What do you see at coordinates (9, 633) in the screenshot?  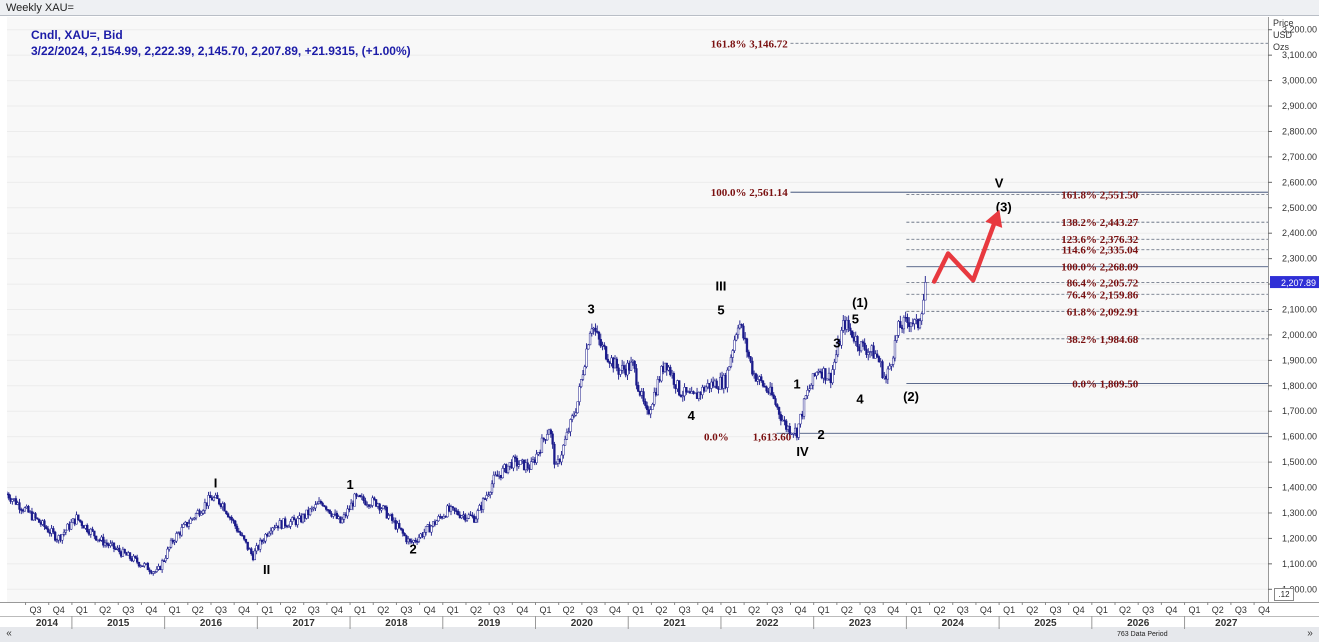 I see `scroll-left-icon: «` at bounding box center [9, 633].